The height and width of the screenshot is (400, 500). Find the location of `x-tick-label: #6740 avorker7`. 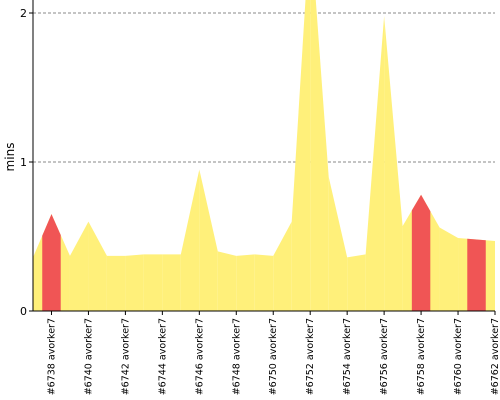

x-tick-label: #6740 avorker7 is located at coordinates (88, 356).